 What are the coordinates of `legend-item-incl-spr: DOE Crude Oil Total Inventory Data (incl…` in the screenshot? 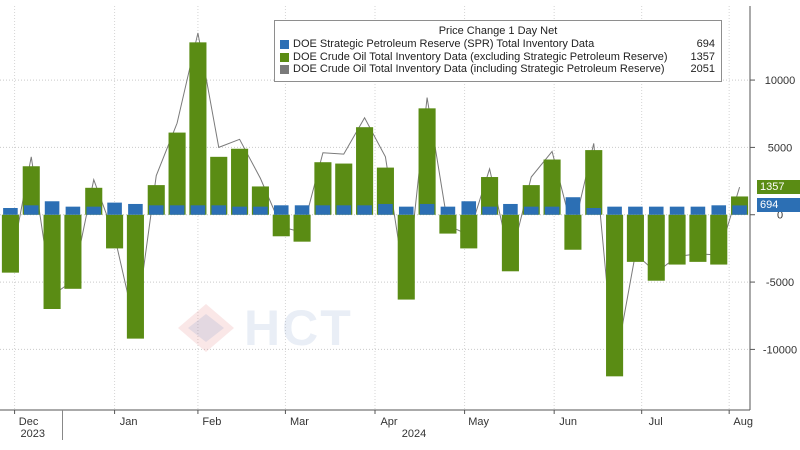 It's located at (498, 69).